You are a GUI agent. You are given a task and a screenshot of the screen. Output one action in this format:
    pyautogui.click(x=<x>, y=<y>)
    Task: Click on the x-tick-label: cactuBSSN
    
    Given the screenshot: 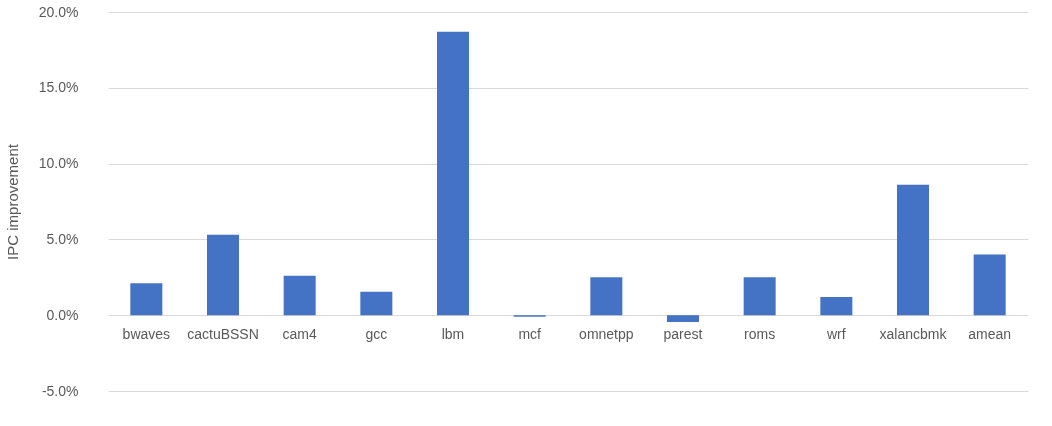 What is the action you would take?
    pyautogui.click(x=223, y=333)
    